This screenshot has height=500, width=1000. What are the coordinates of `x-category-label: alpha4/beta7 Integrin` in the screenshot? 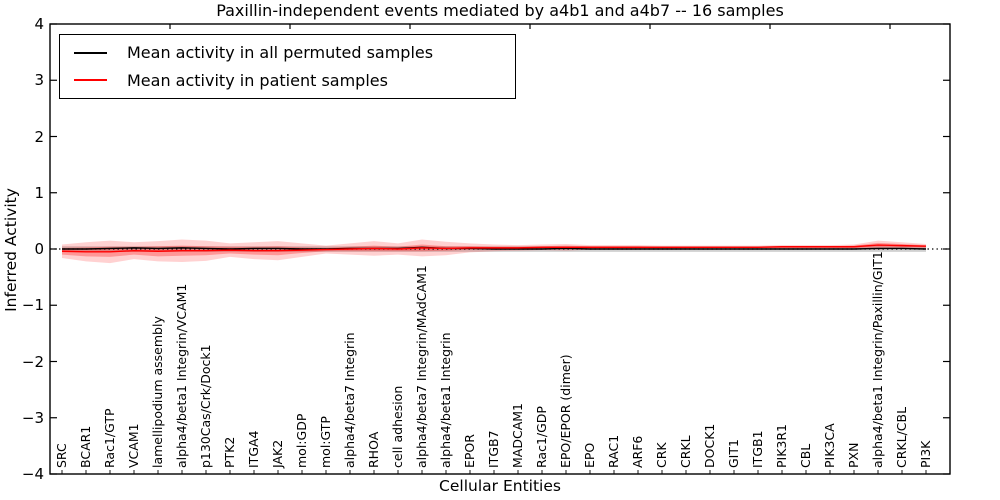 It's located at (349, 400).